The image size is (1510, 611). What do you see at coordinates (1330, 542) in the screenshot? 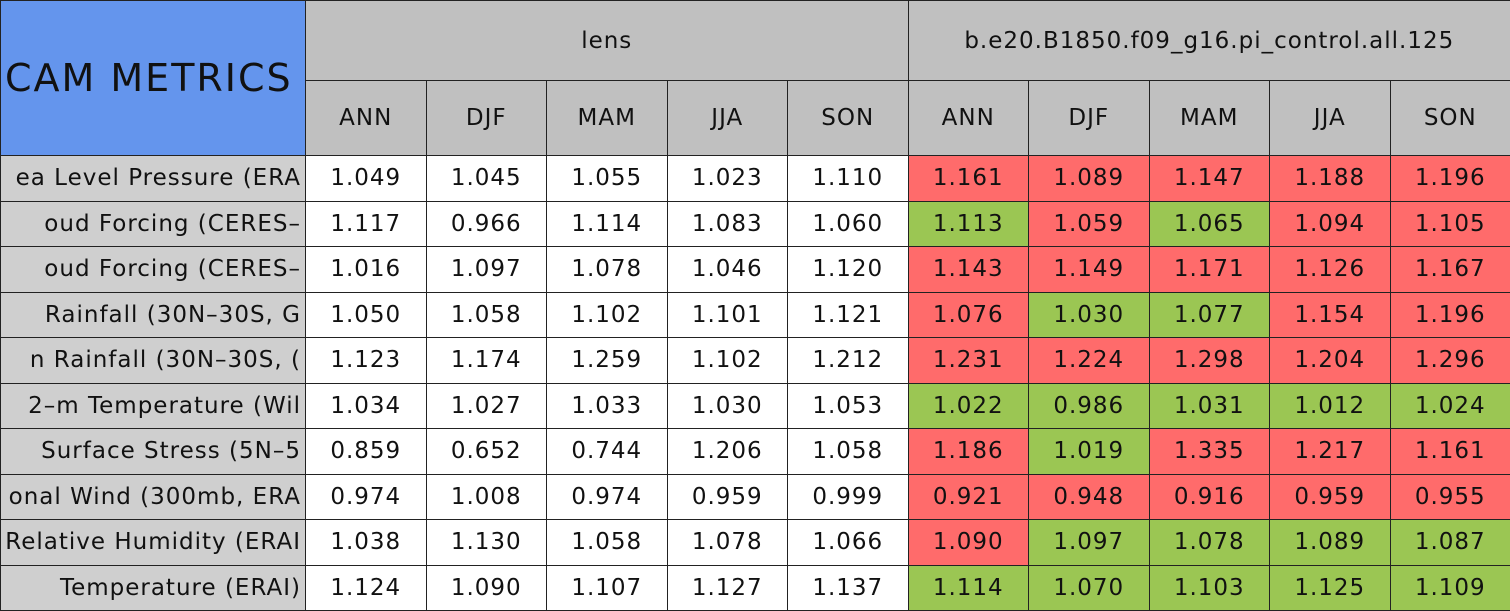
I see `metric-cell: 1.089` at bounding box center [1330, 542].